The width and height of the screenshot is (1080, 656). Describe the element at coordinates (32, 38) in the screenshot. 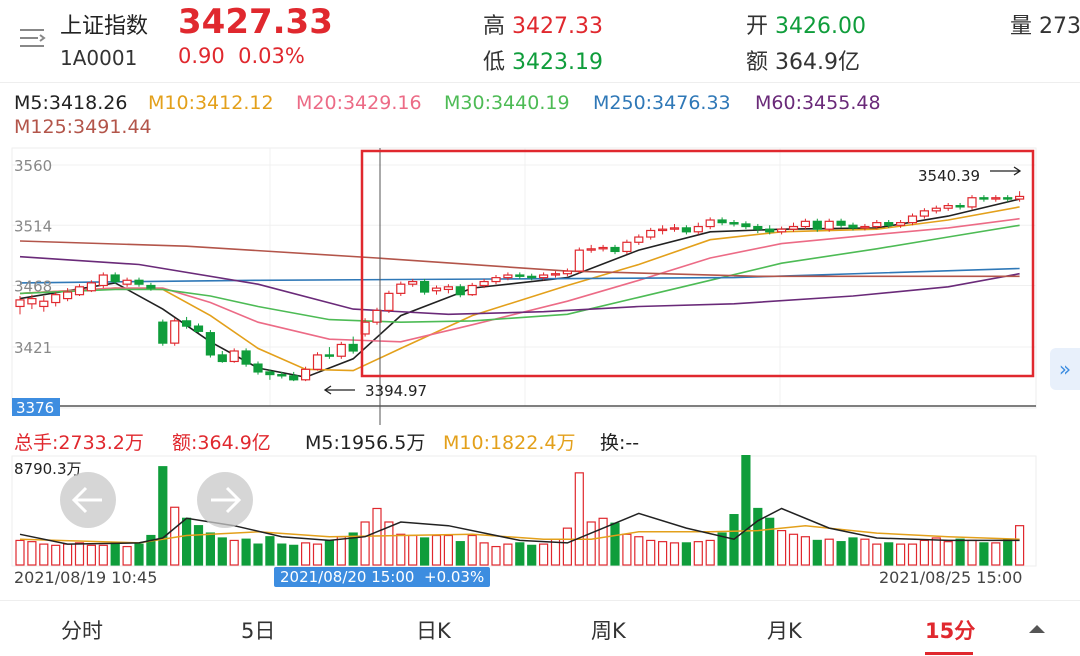

I see `menu-icon` at that location.